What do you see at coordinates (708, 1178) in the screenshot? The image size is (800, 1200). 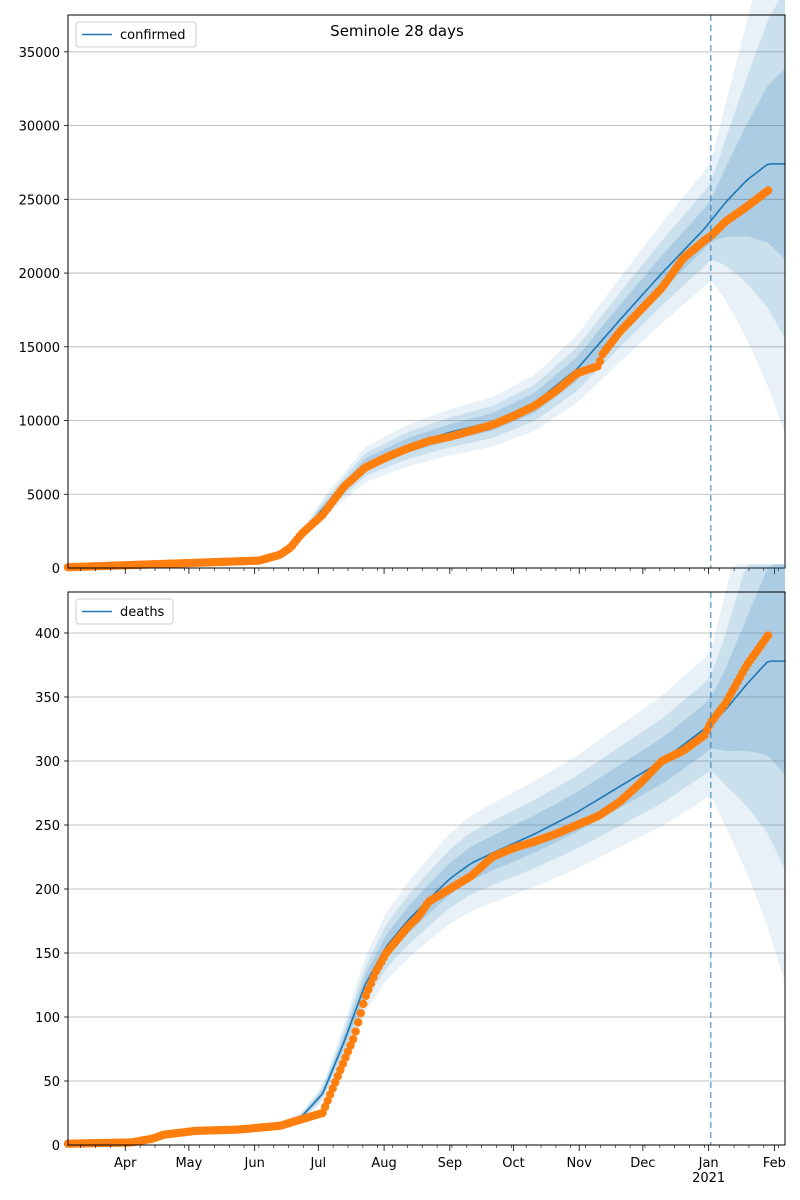 I see `x-year-label: 2021` at bounding box center [708, 1178].